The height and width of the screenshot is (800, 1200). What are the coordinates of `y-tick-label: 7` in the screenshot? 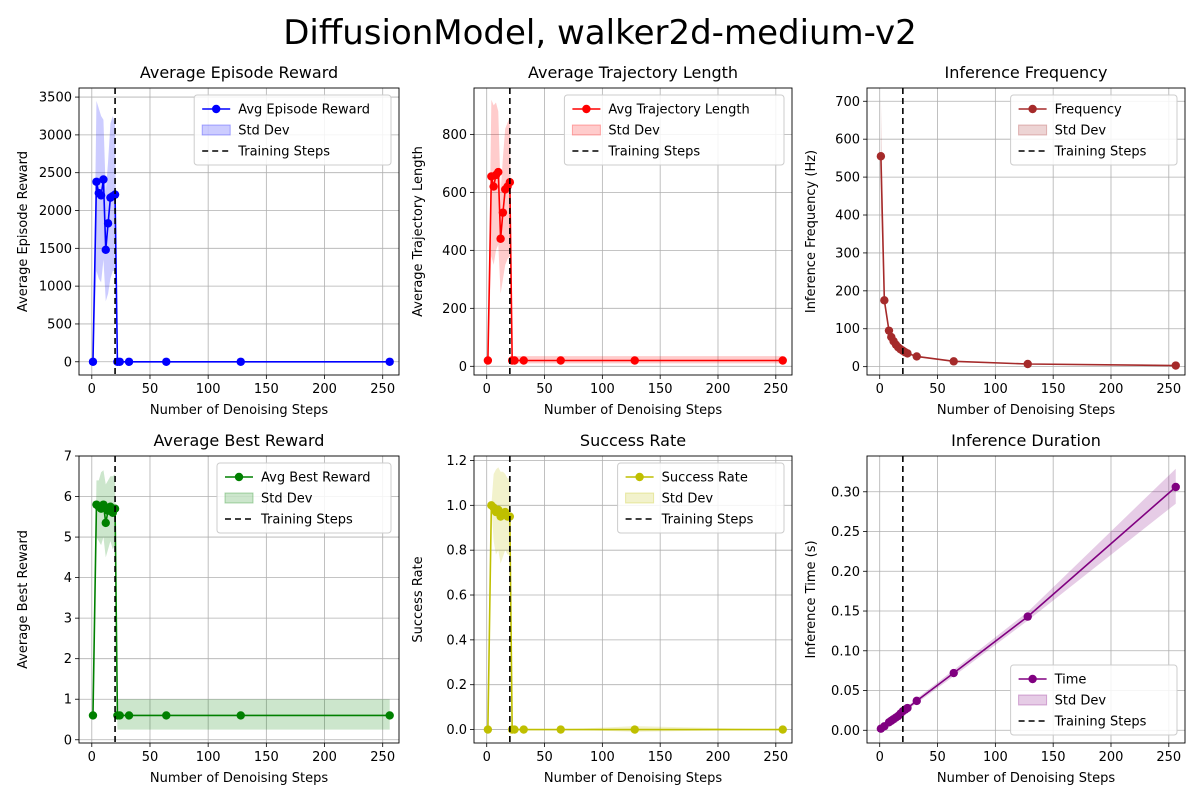 It's located at (68, 457).